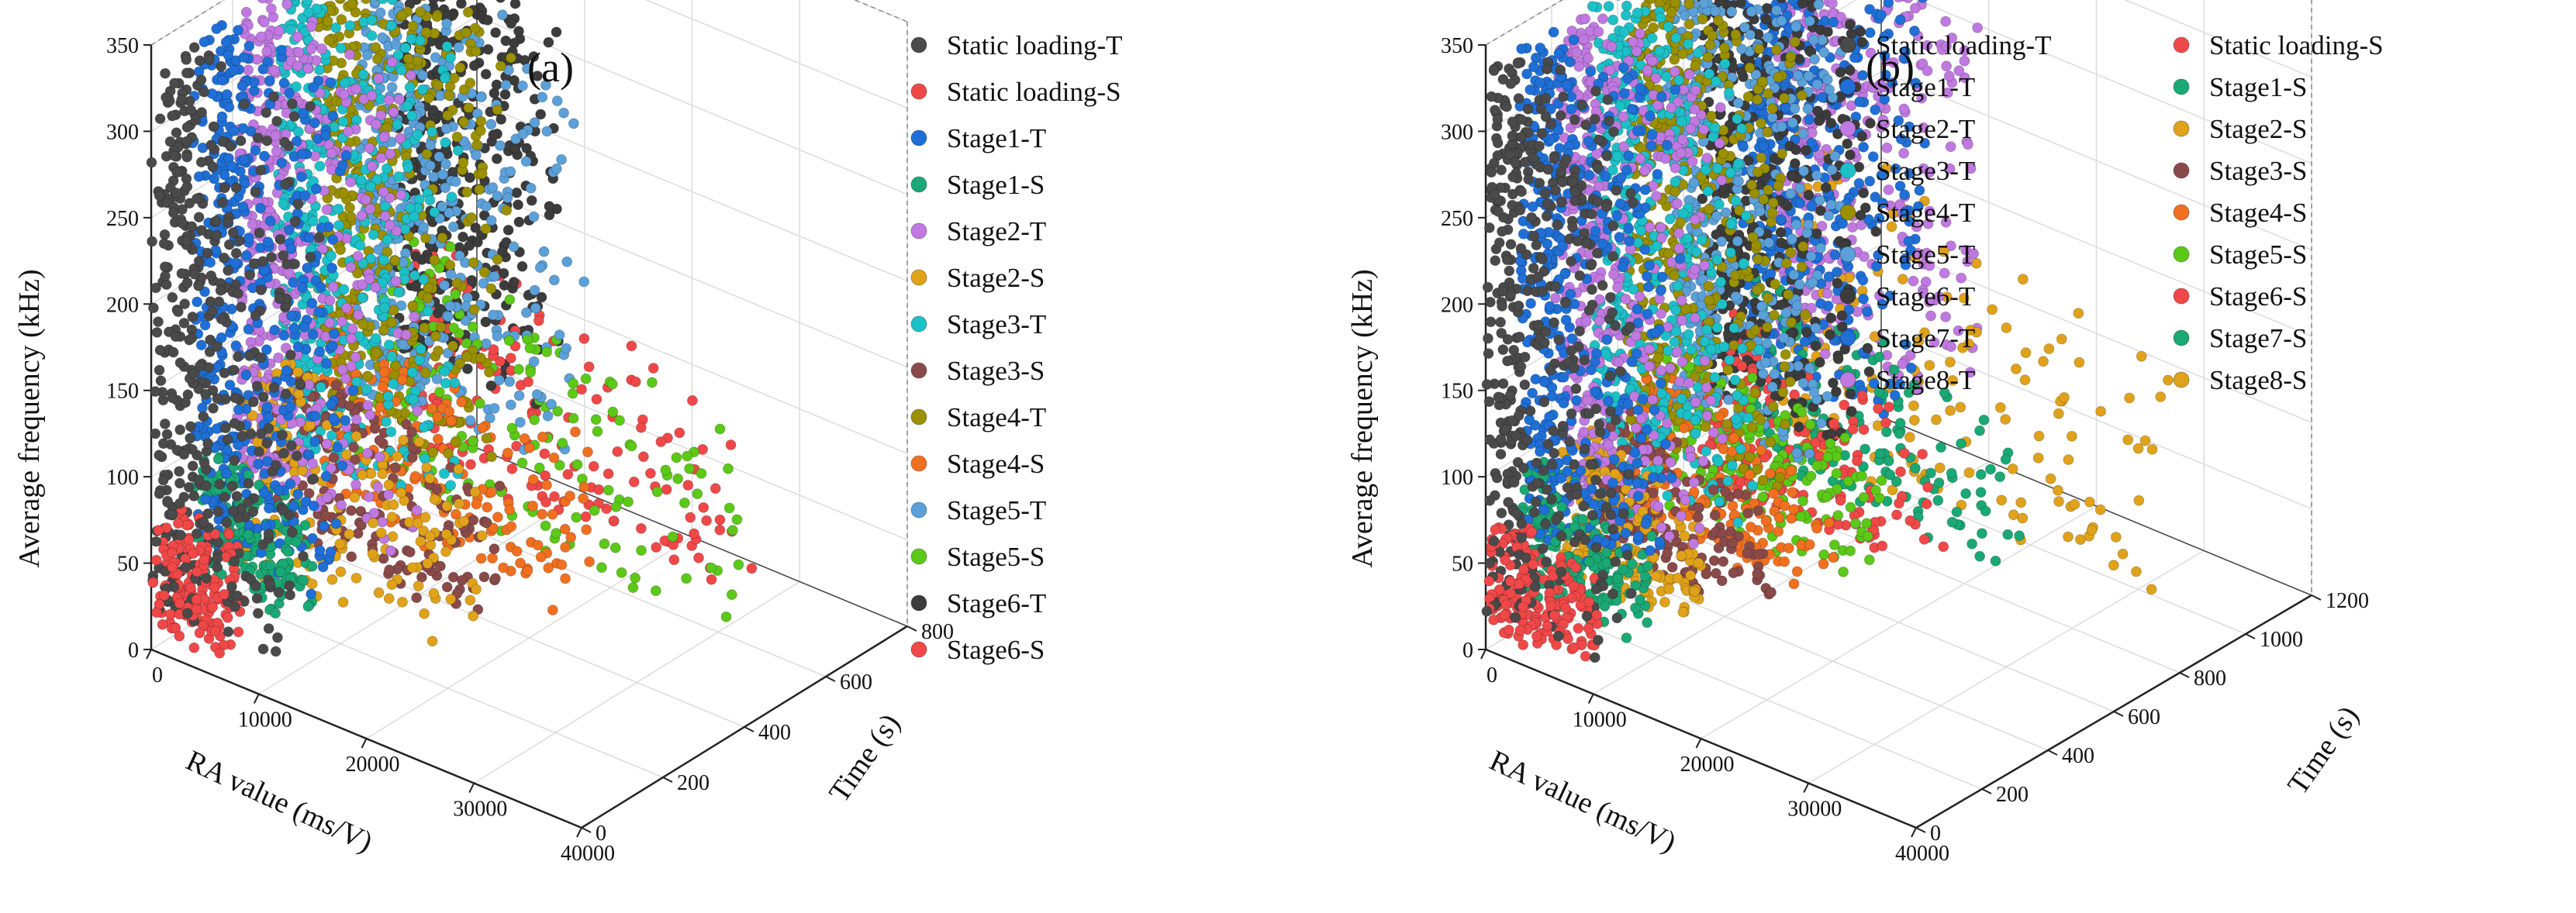 The image size is (2576, 913). What do you see at coordinates (830, 679) in the screenshot?
I see `y-tick-mark` at bounding box center [830, 679].